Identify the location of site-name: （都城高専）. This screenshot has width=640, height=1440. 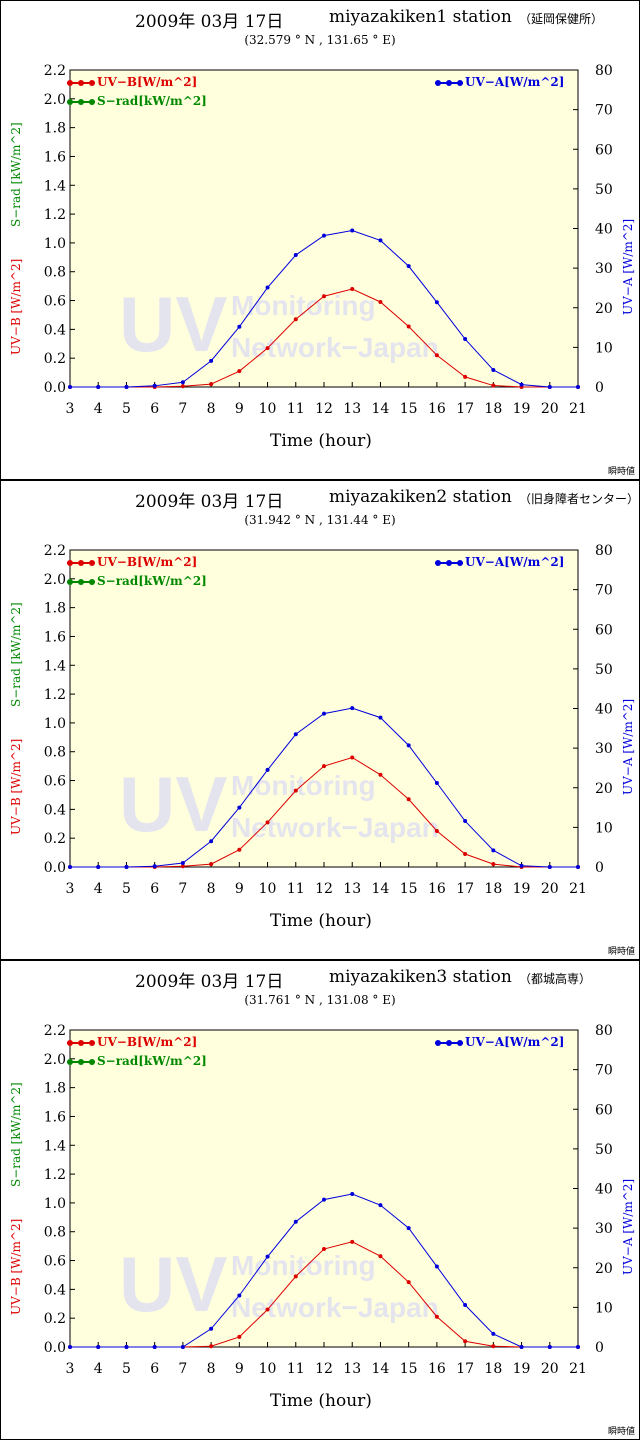
(555, 979).